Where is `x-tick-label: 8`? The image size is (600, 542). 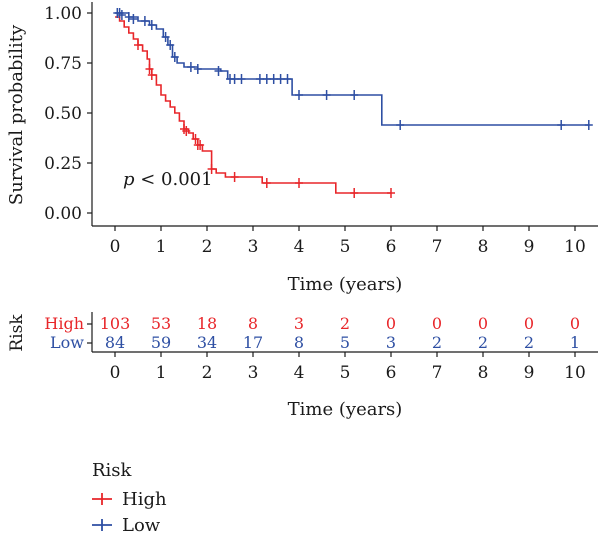 x-tick-label: 8 is located at coordinates (483, 247).